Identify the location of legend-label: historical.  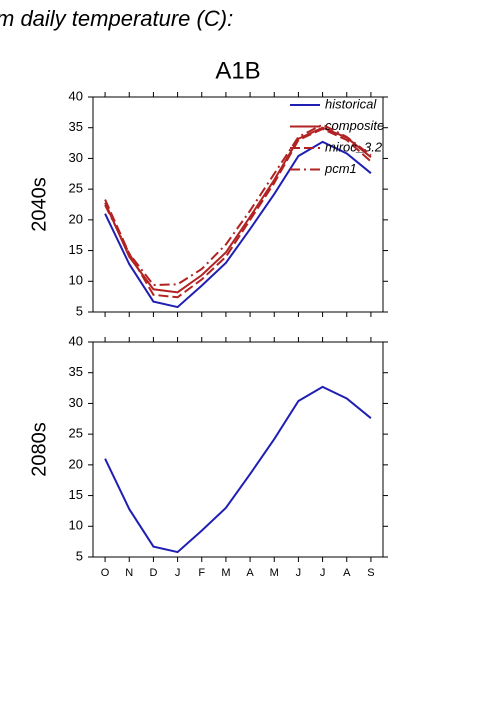
(351, 103).